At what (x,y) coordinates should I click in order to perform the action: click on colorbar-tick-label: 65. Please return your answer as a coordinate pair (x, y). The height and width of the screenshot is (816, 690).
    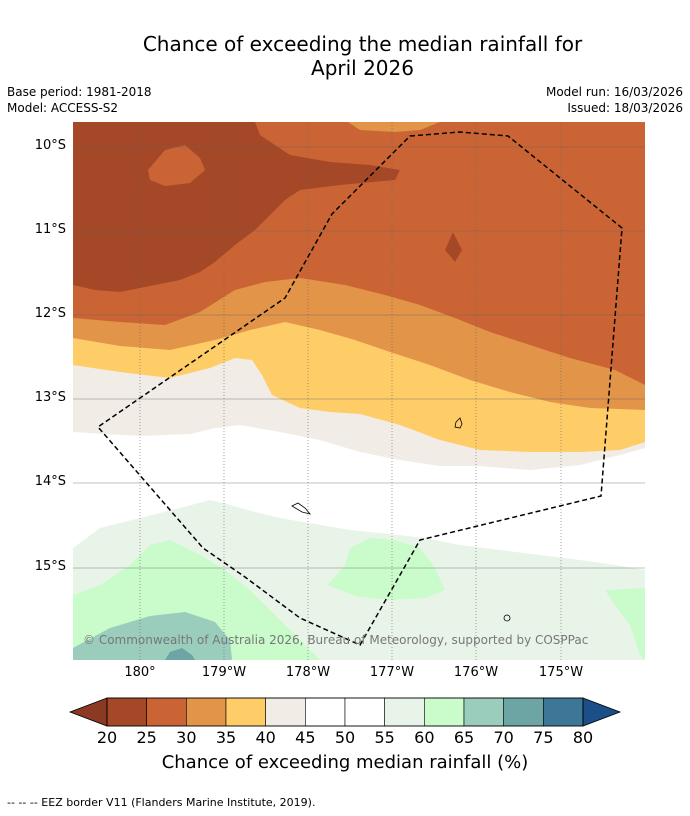
    Looking at the image, I should click on (464, 737).